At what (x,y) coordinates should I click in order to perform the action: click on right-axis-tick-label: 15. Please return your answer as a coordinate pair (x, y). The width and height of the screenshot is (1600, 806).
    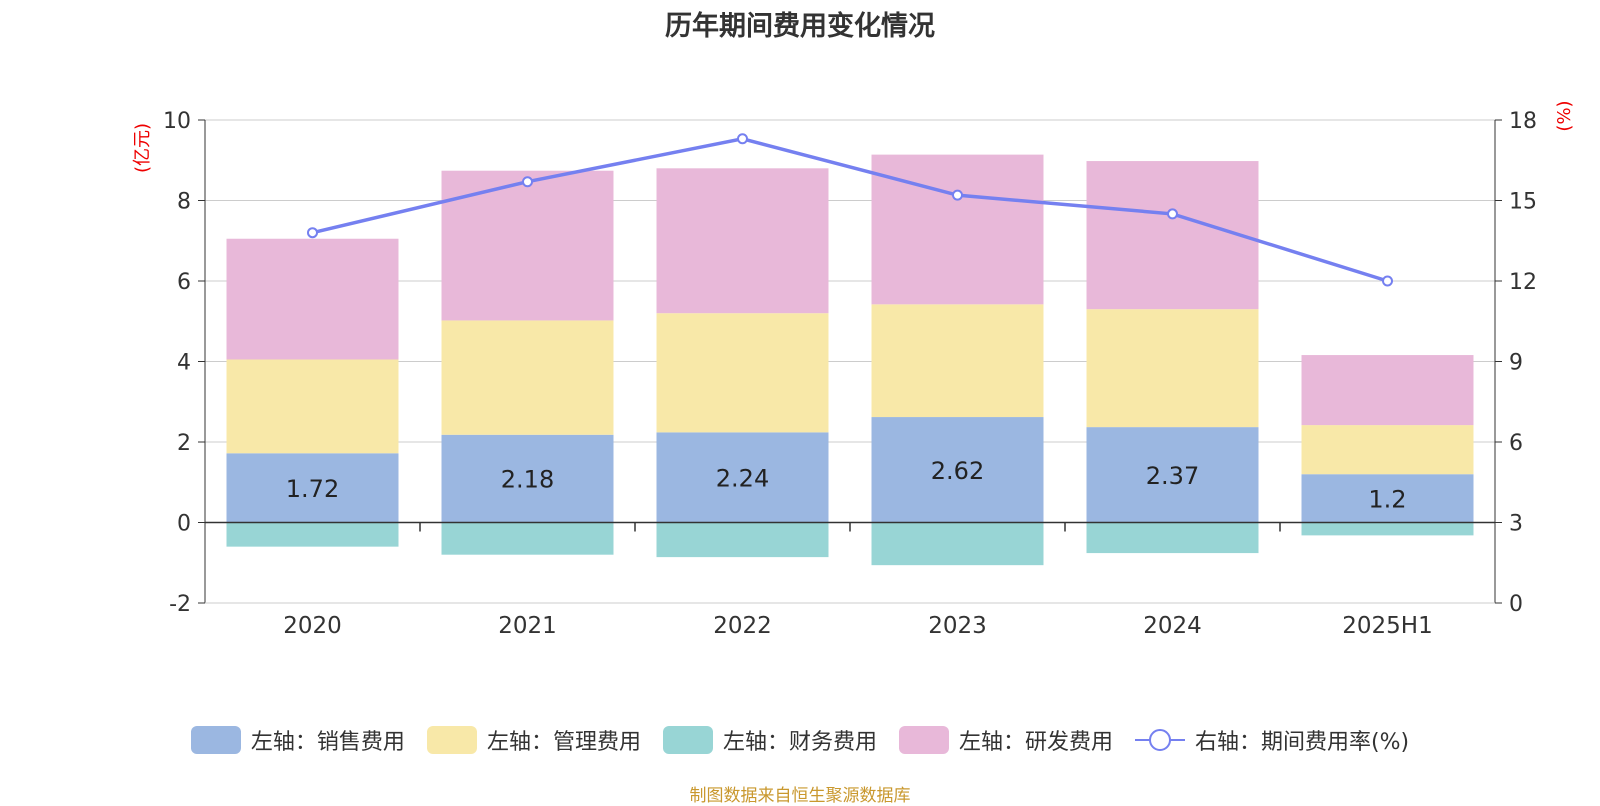
    Looking at the image, I should click on (1523, 202).